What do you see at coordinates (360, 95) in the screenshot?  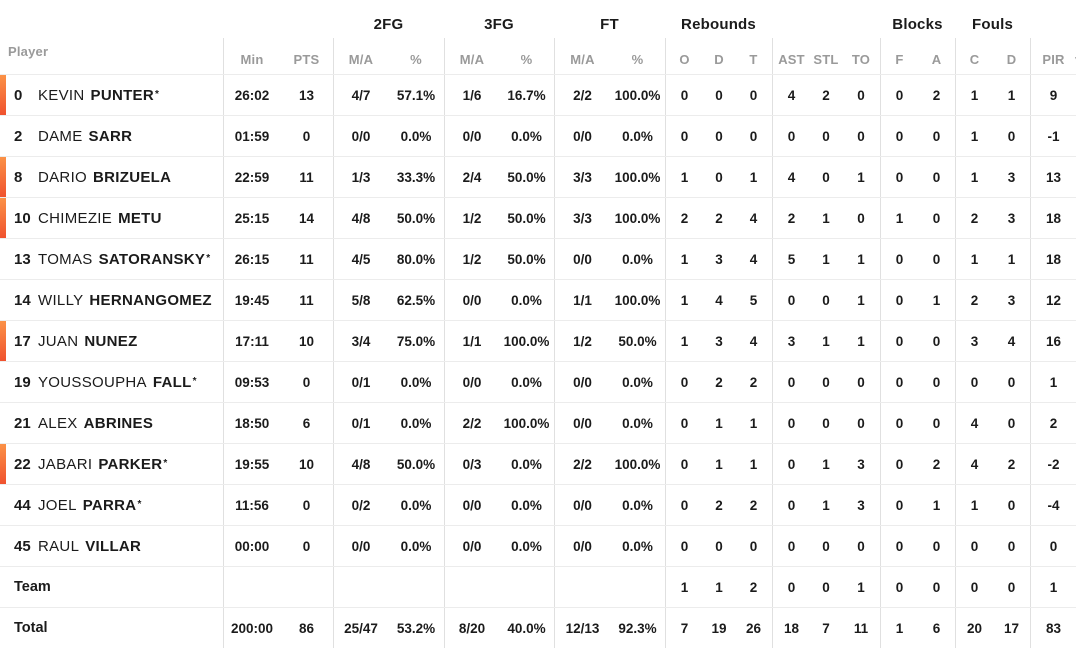 I see `stat-2fg-ma: 4/7` at bounding box center [360, 95].